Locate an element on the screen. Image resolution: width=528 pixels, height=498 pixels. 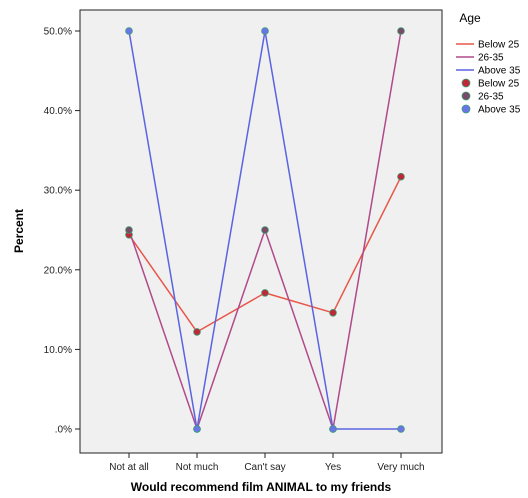
legend-line-label: 26-35 is located at coordinates (491, 58).